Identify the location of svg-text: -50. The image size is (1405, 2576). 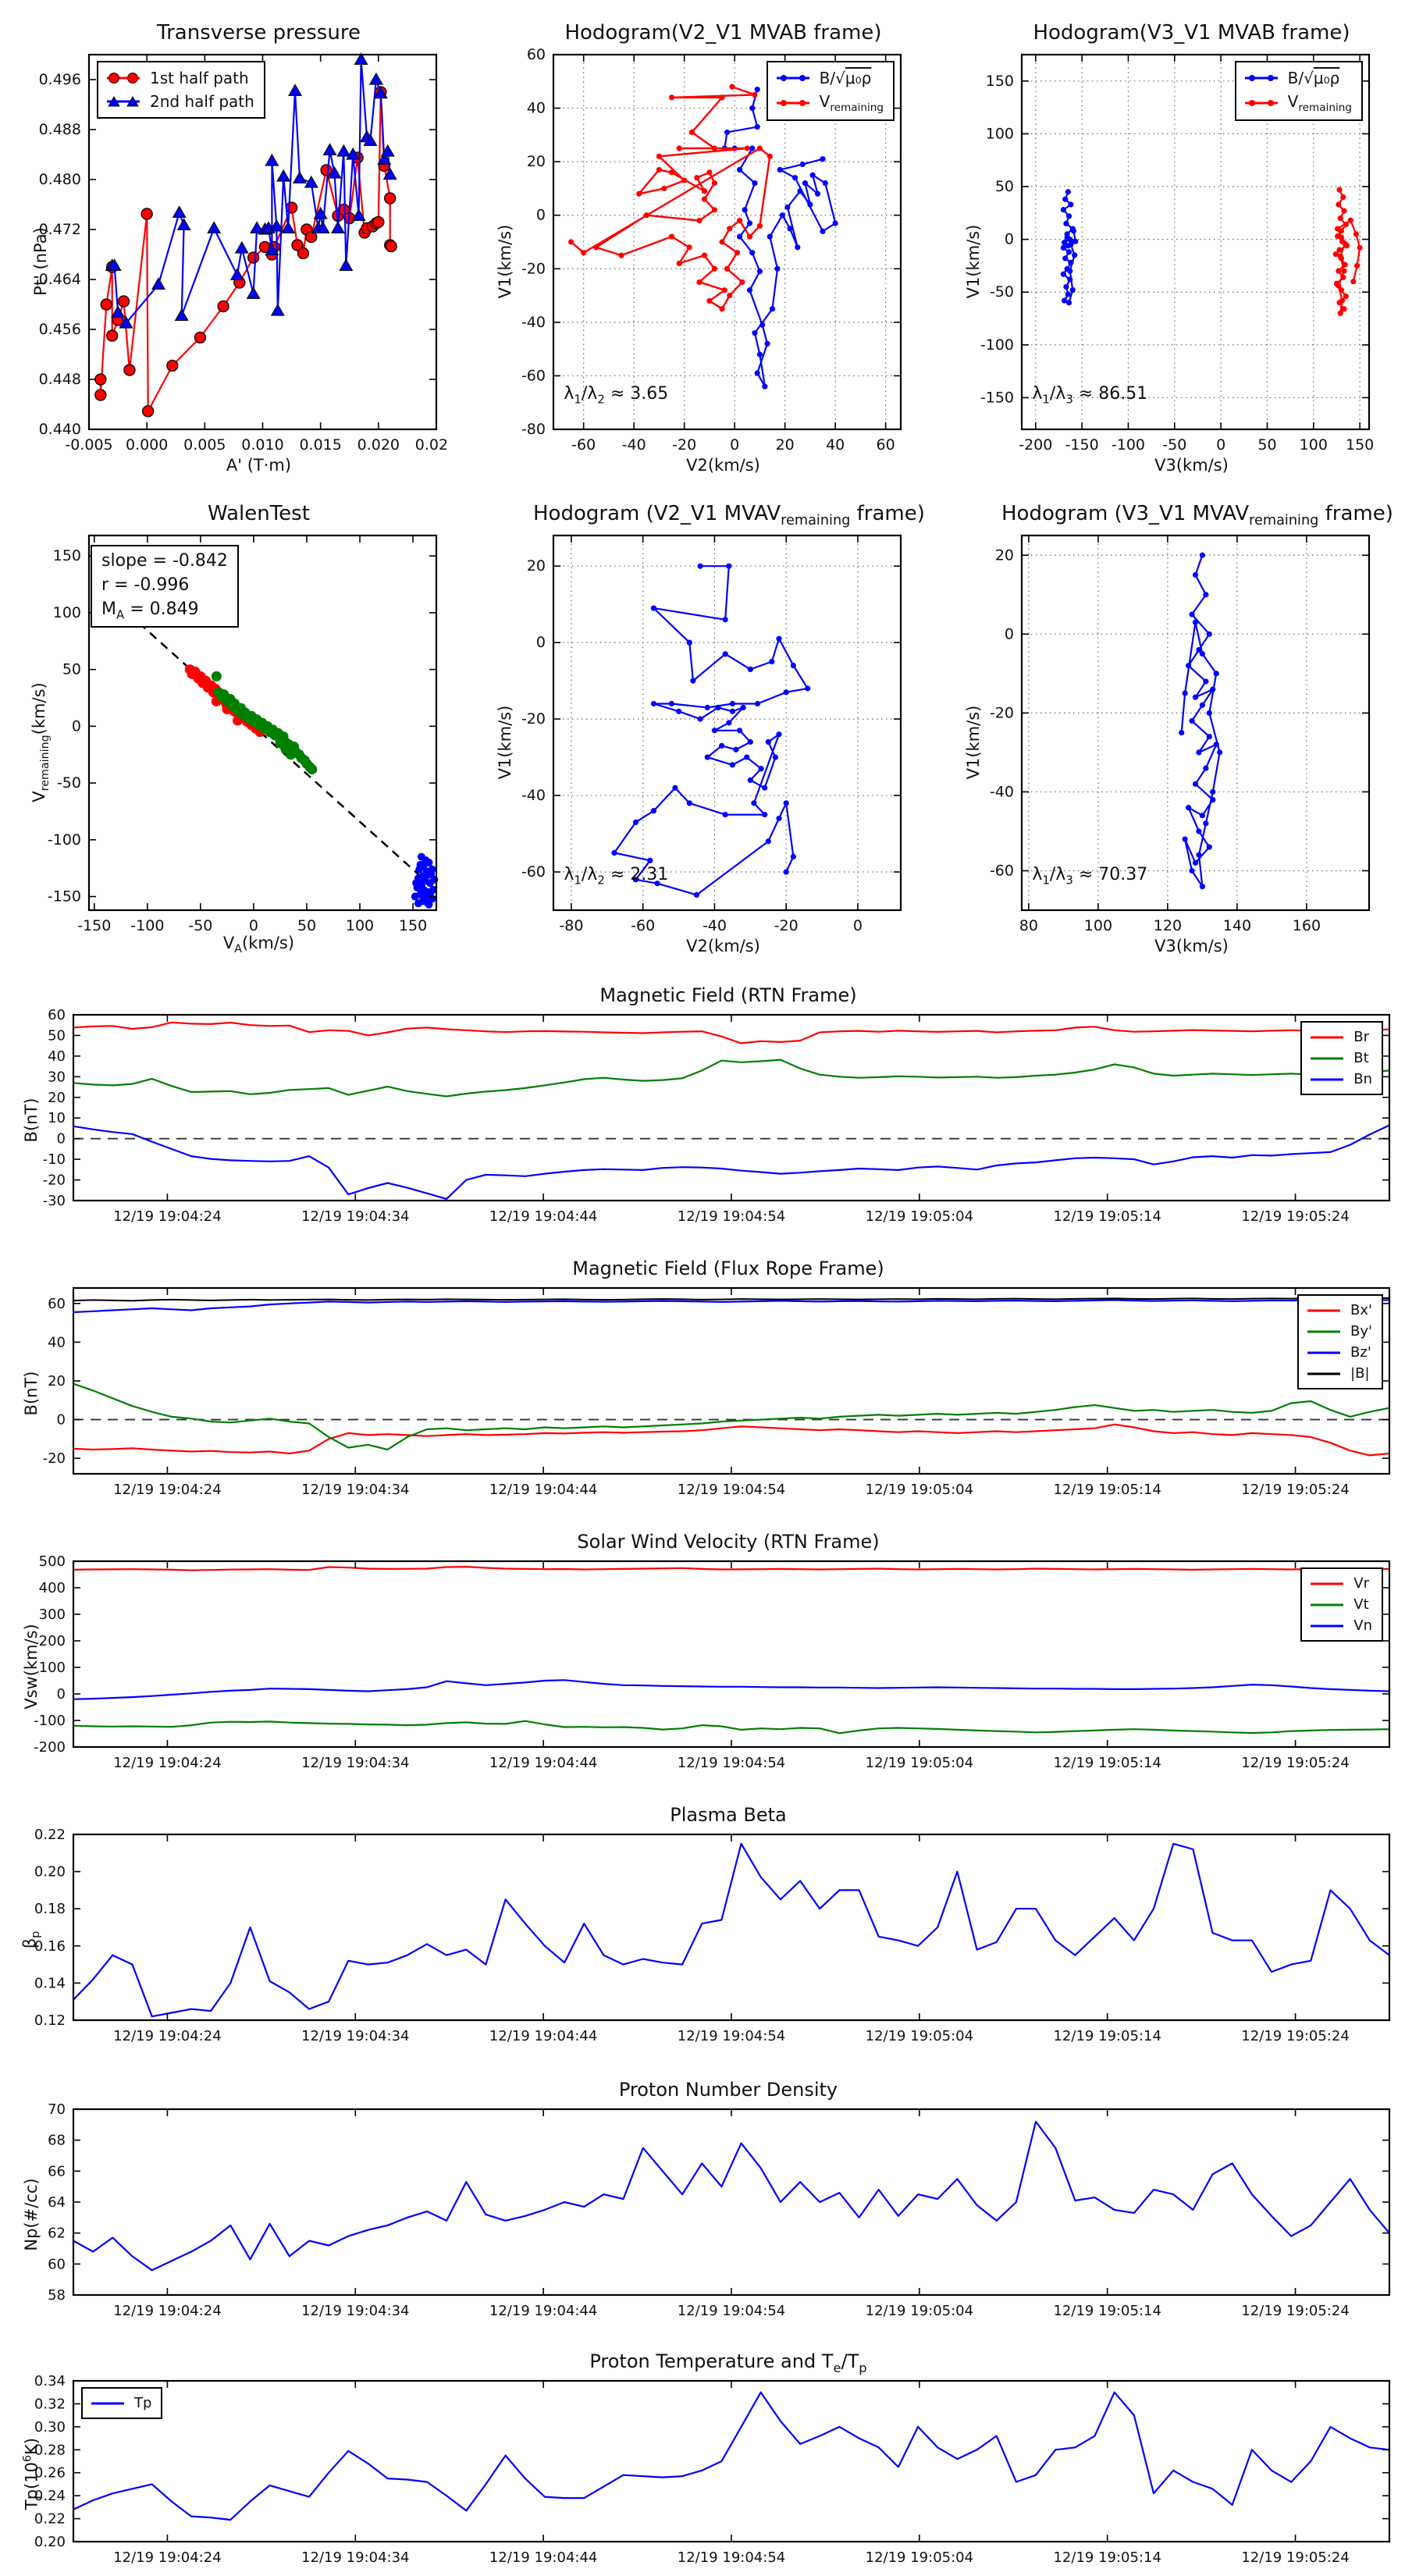
(1174, 445).